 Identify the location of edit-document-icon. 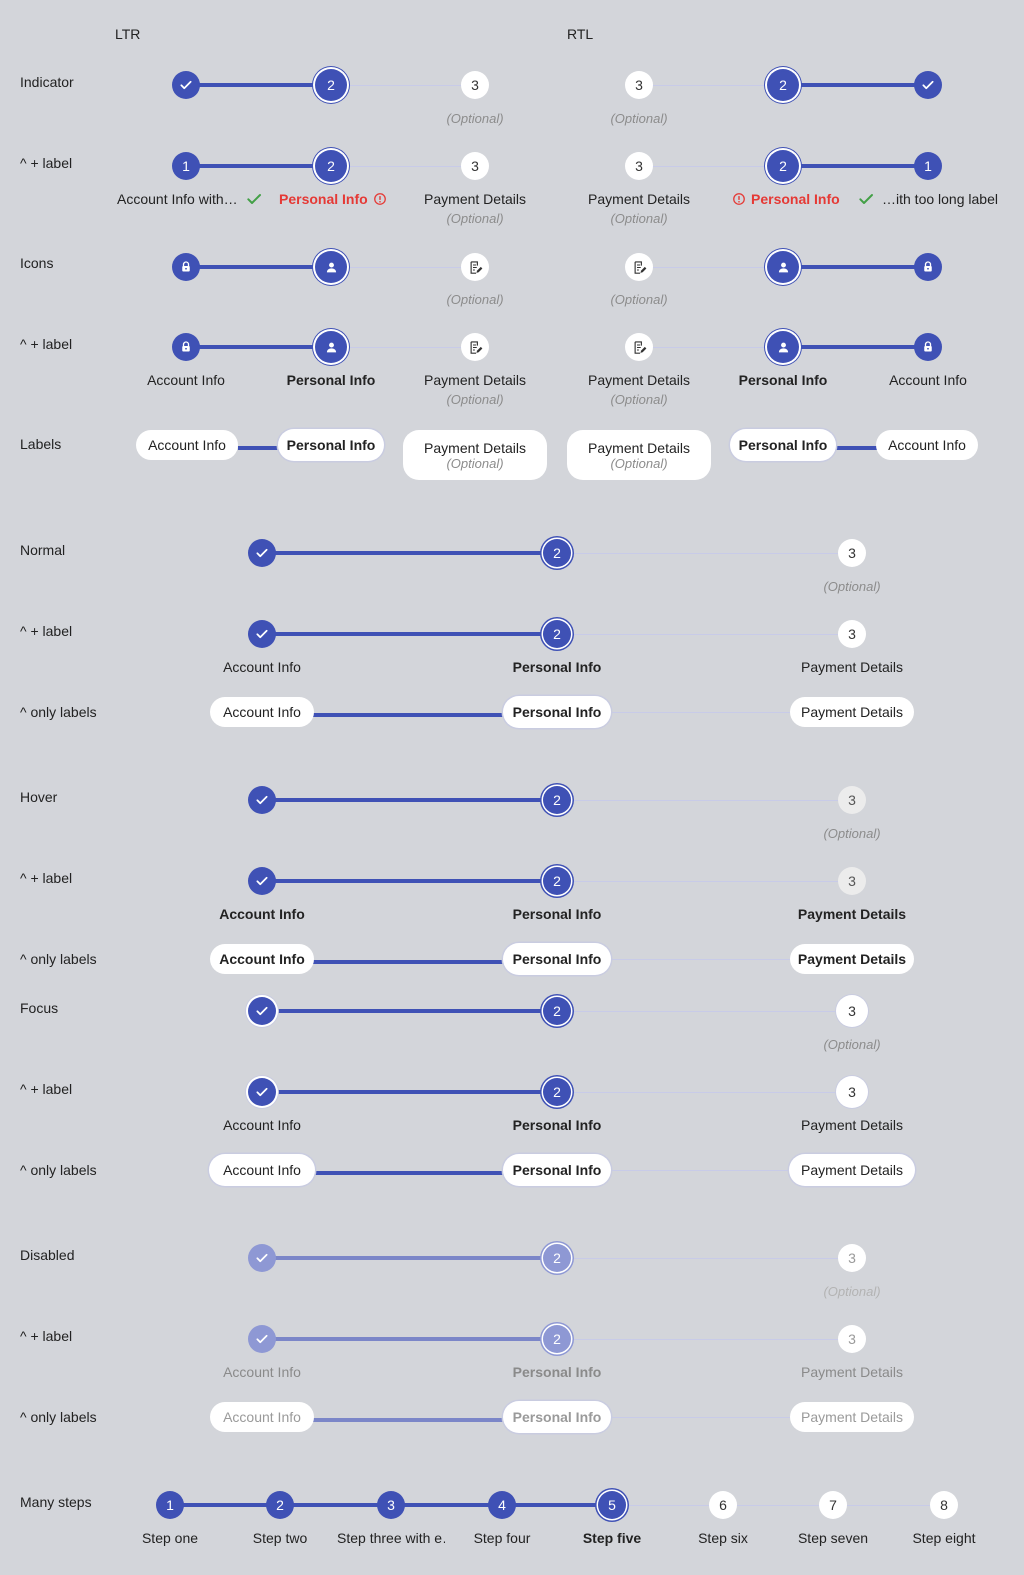
(639, 267).